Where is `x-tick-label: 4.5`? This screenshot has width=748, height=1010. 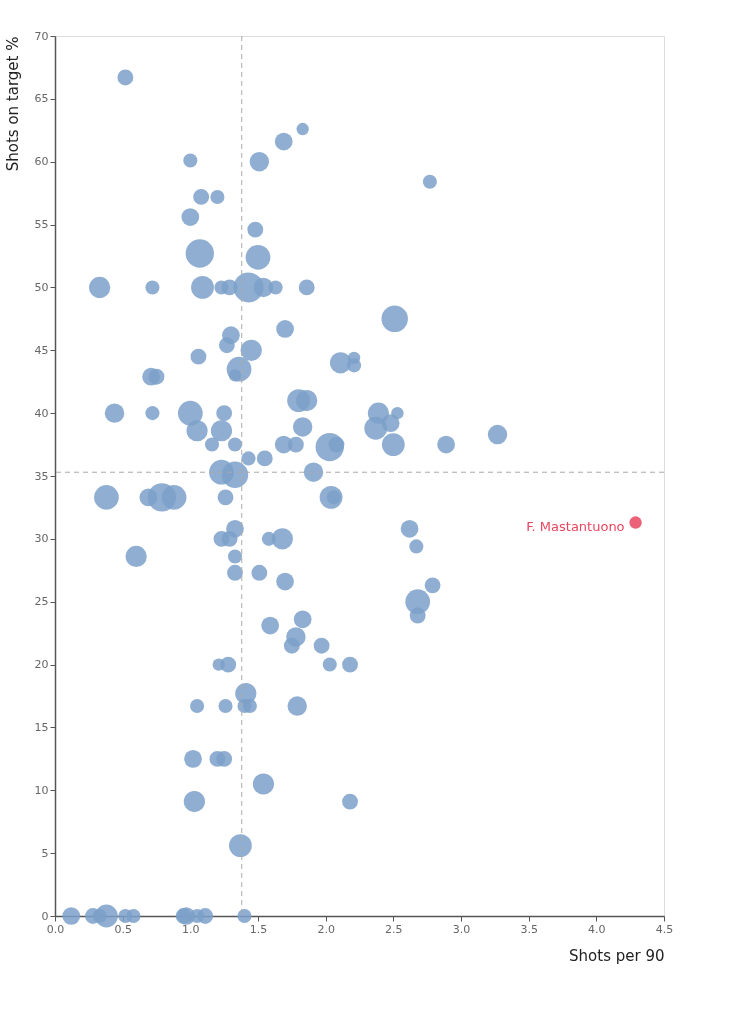 x-tick-label: 4.5 is located at coordinates (664, 929).